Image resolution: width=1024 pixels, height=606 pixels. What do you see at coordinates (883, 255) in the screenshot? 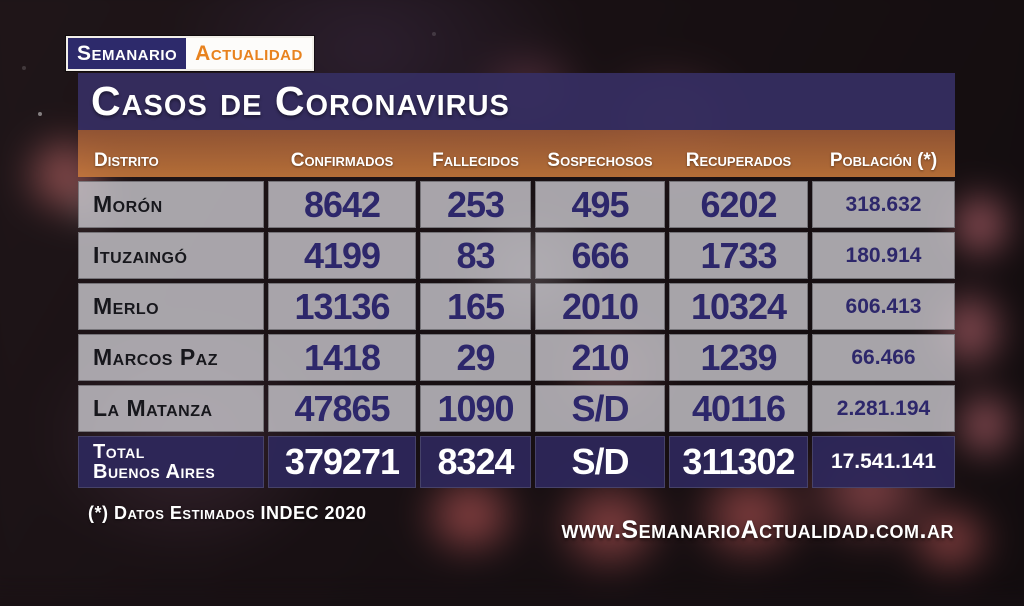
I see `population-value: 180.914` at bounding box center [883, 255].